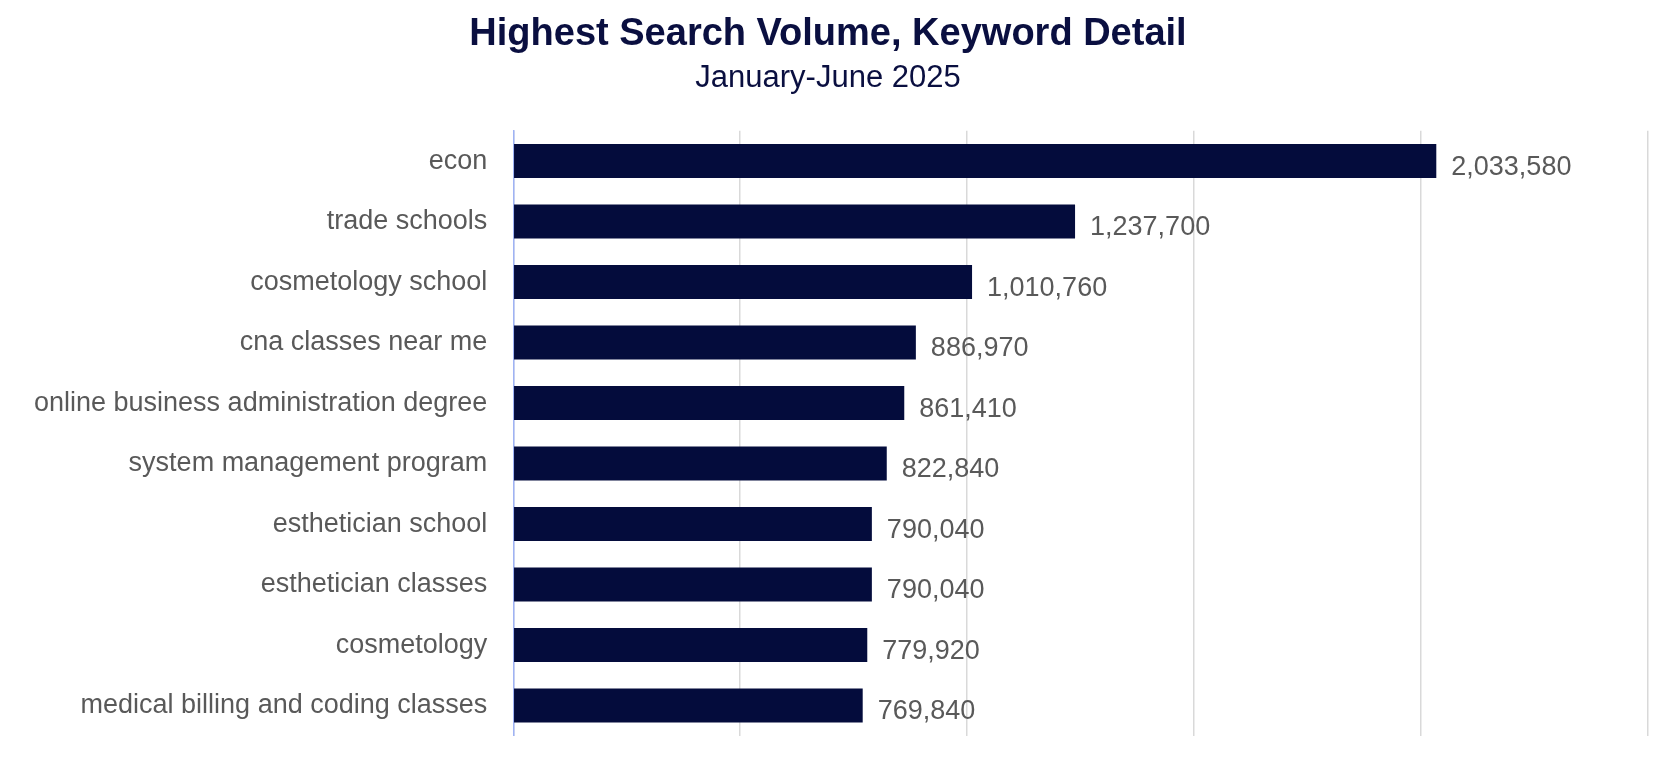  I want to click on y-tick-label: cna classes near me, so click(363, 341).